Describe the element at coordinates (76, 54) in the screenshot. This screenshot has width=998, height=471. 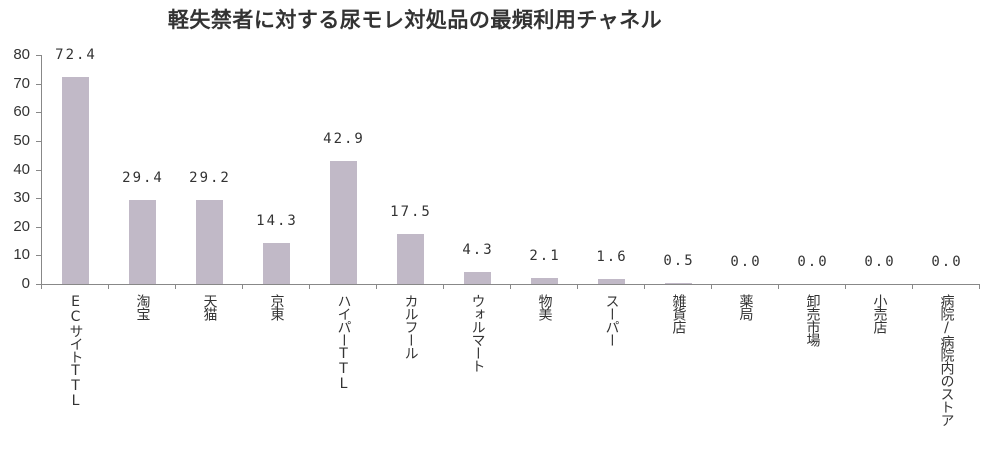
I see `value-label: 72.4` at that location.